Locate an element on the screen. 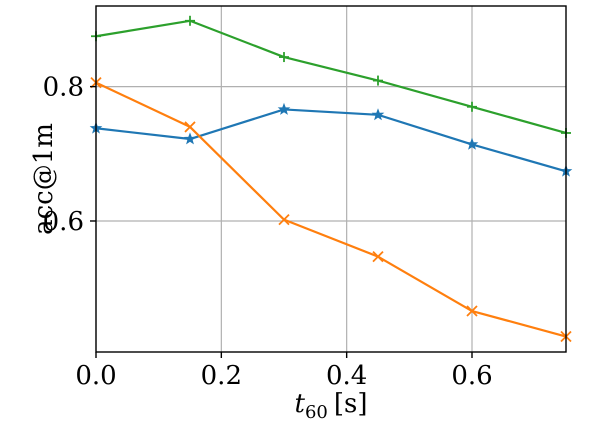 This screenshot has height=426, width=598. x-axis-label-subscript: 60 is located at coordinates (316, 412).